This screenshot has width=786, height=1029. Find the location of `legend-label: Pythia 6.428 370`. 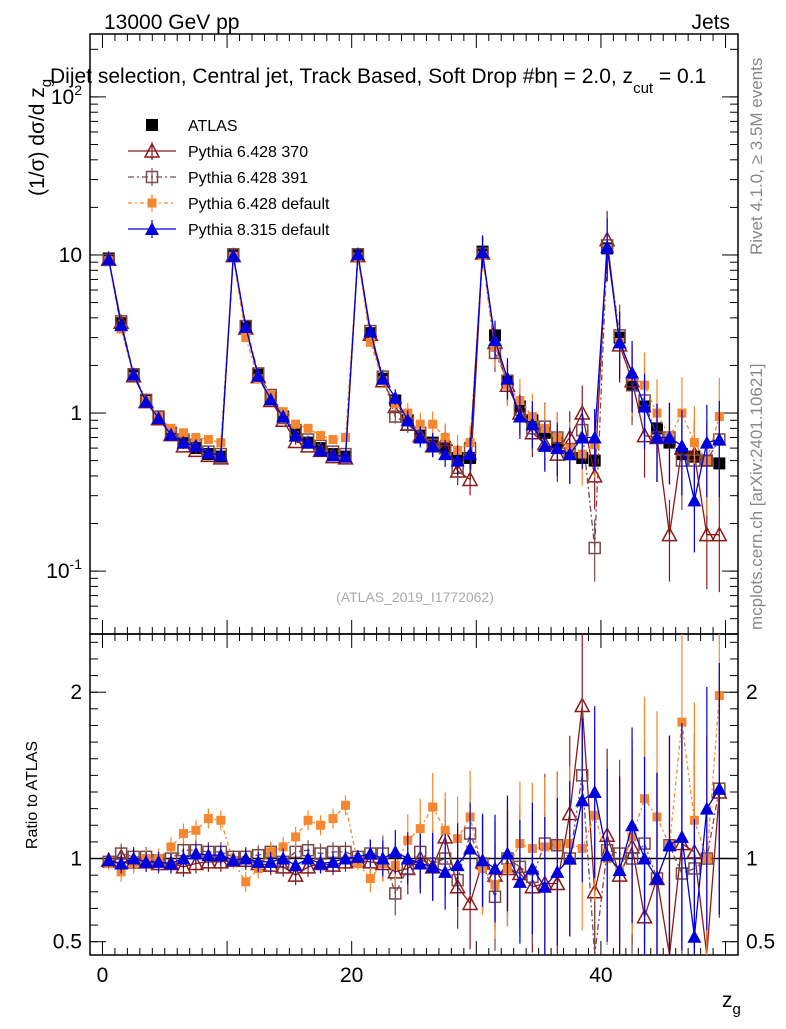

legend-label: Pythia 6.428 370 is located at coordinates (248, 152).